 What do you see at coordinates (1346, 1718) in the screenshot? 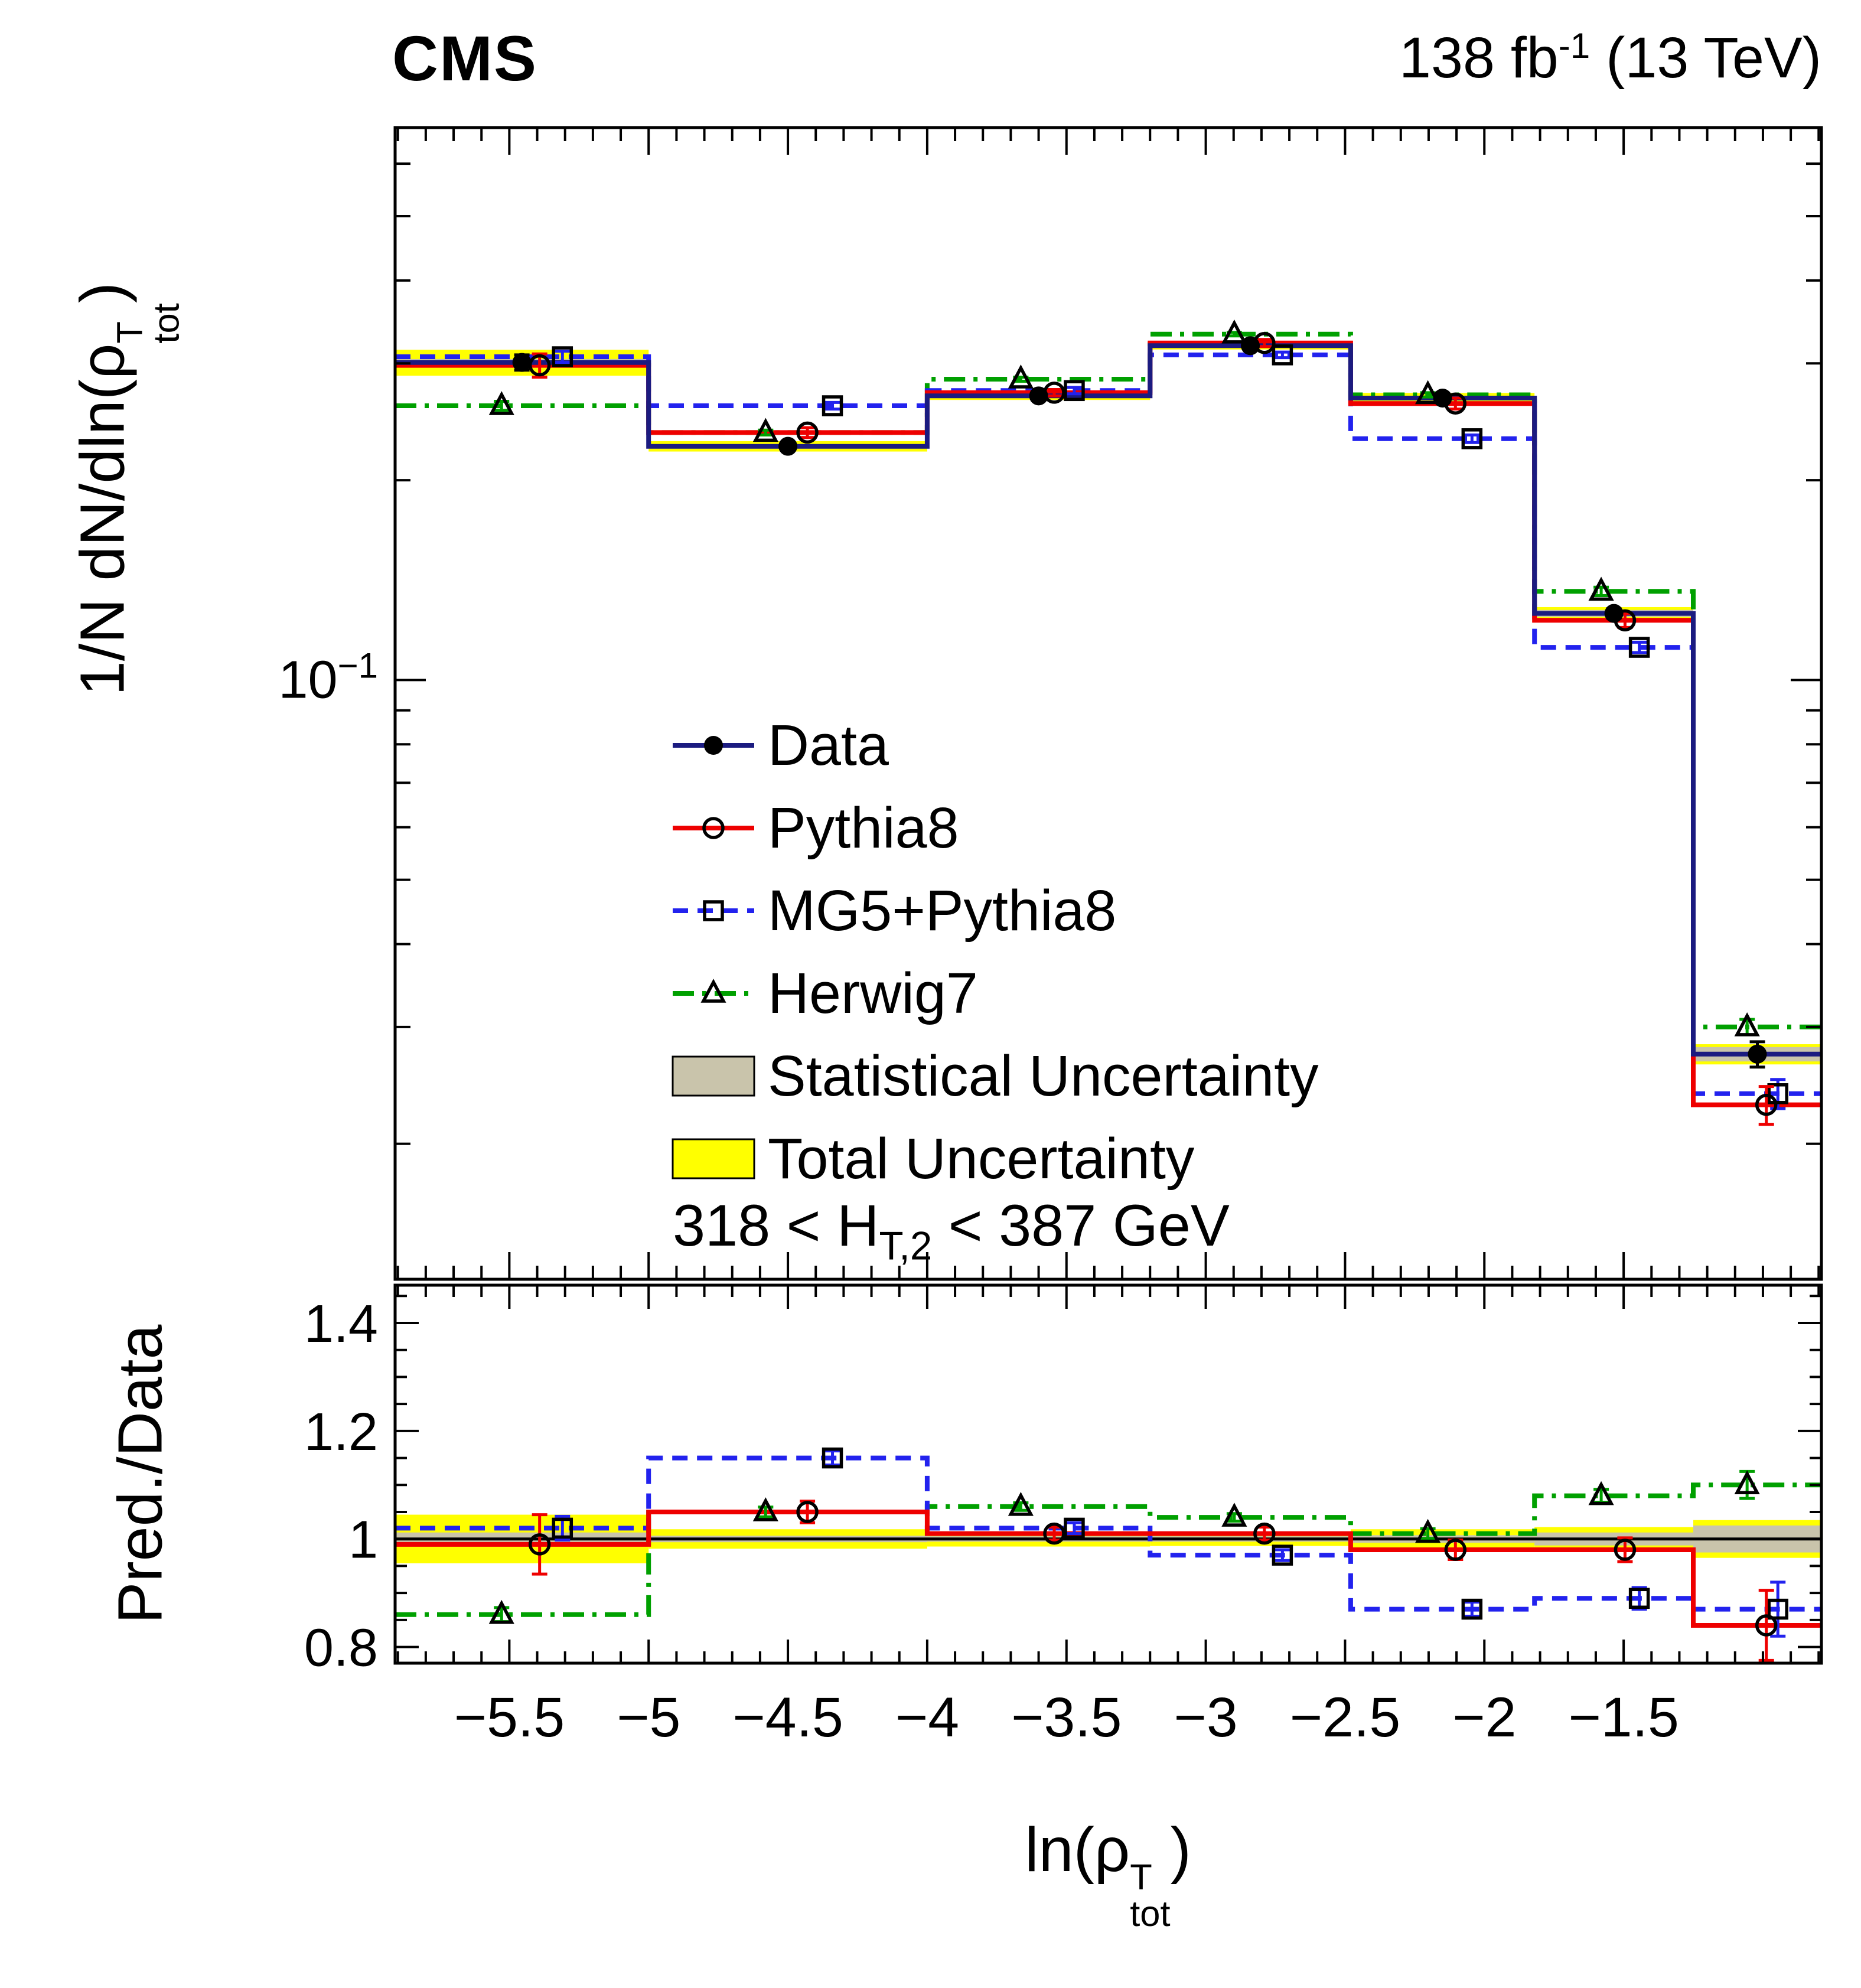
I see `tick-label: −2.5` at bounding box center [1346, 1718].